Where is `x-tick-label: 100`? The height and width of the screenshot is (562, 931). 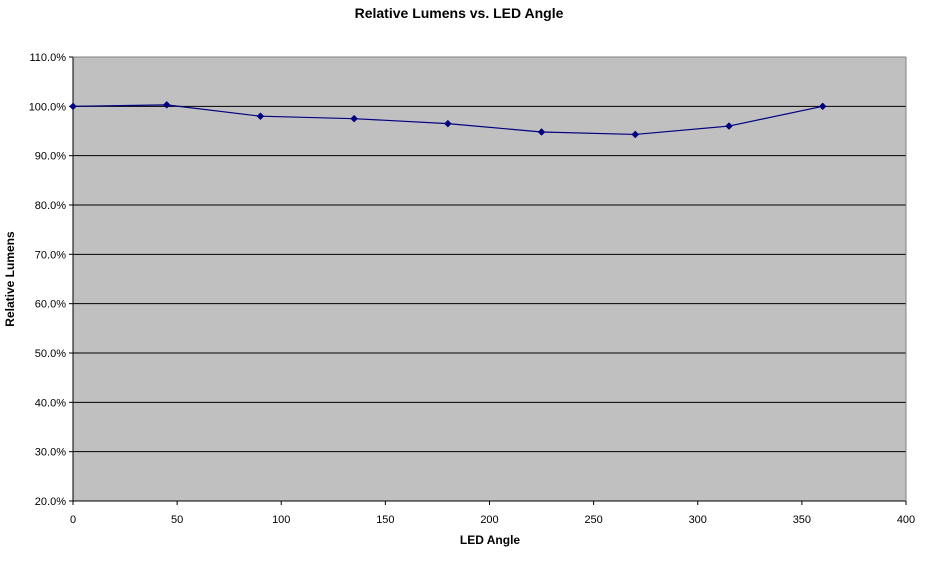 x-tick-label: 100 is located at coordinates (281, 520).